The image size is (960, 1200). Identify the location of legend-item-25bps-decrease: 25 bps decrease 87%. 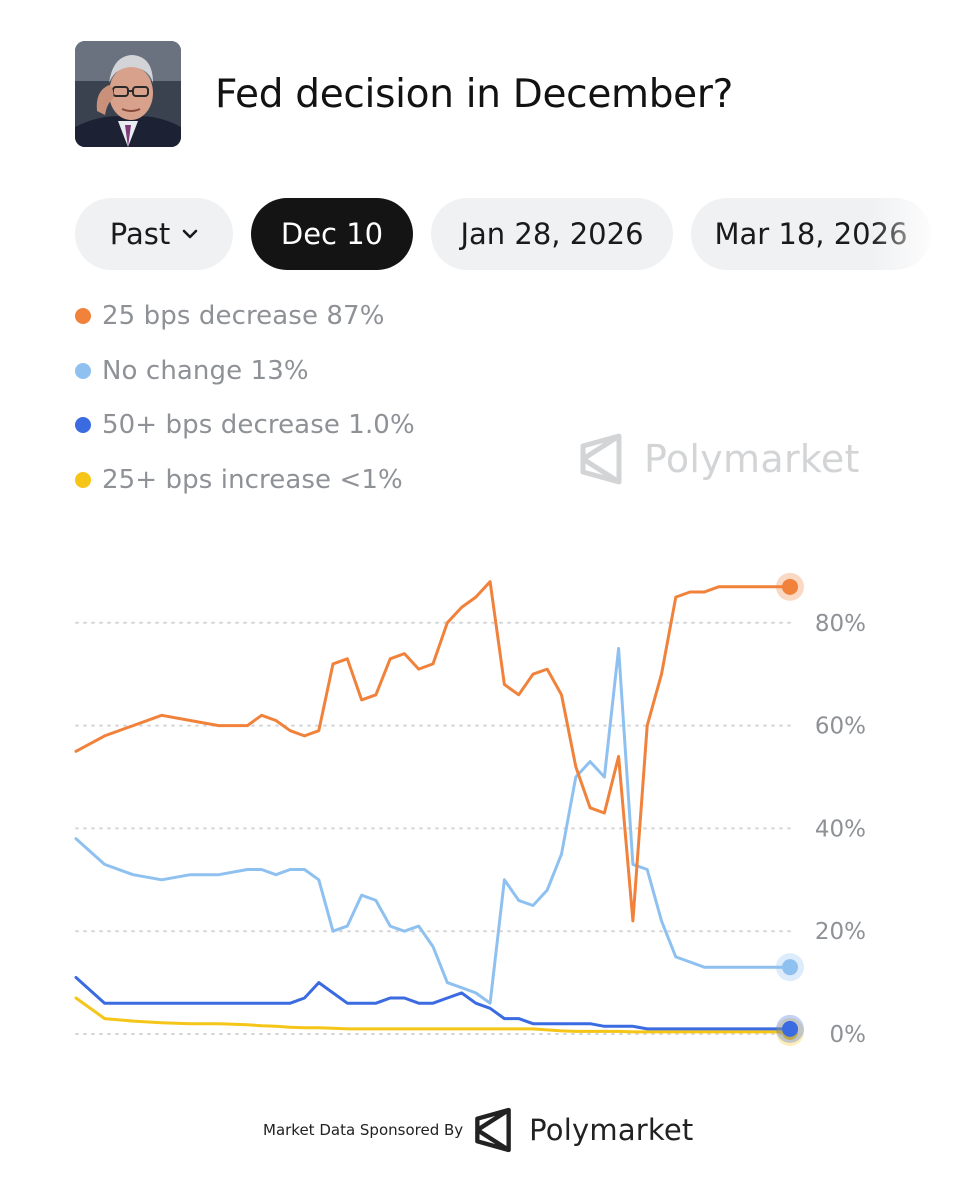
(245, 316).